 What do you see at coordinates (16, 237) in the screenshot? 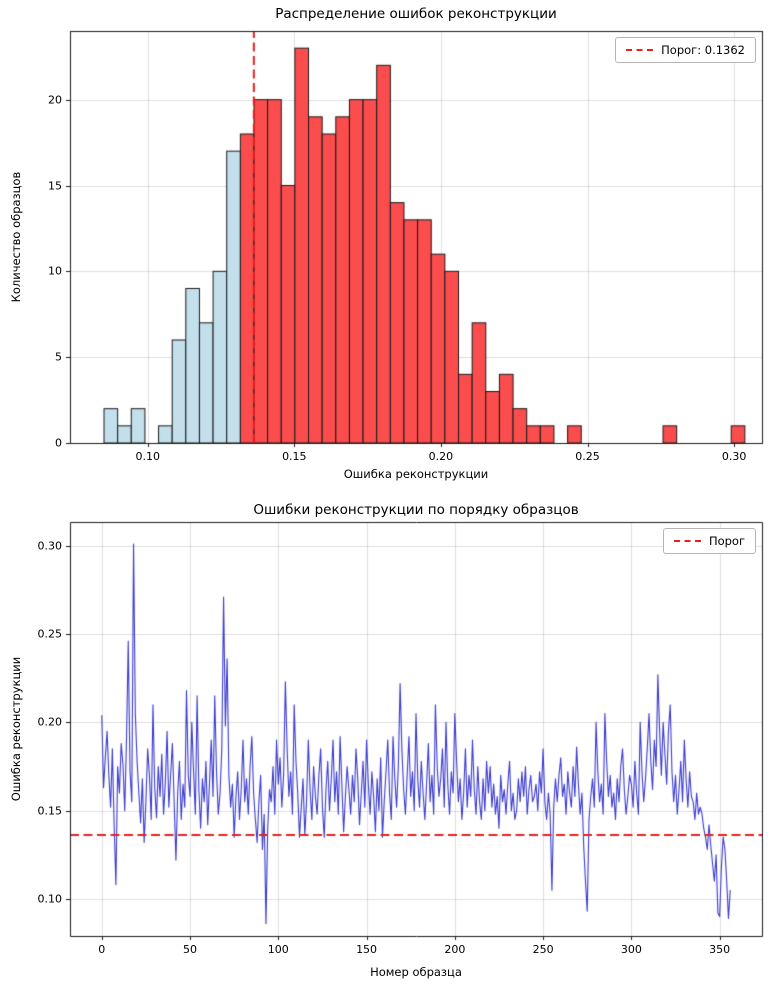
I see `histogram-y-axis-label: Количество образцов` at bounding box center [16, 237].